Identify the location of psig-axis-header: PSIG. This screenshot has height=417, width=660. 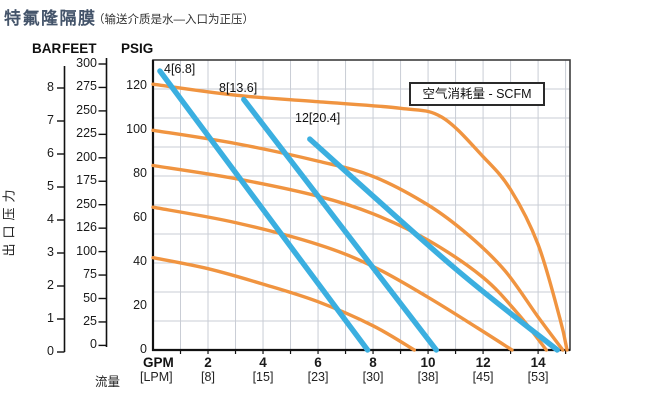
(137, 48).